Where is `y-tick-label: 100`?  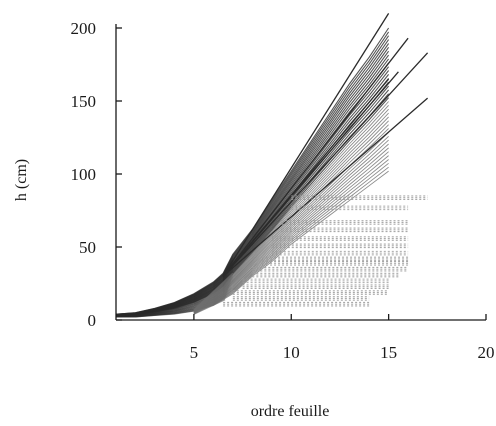
y-tick-label: 100 is located at coordinates (84, 174).